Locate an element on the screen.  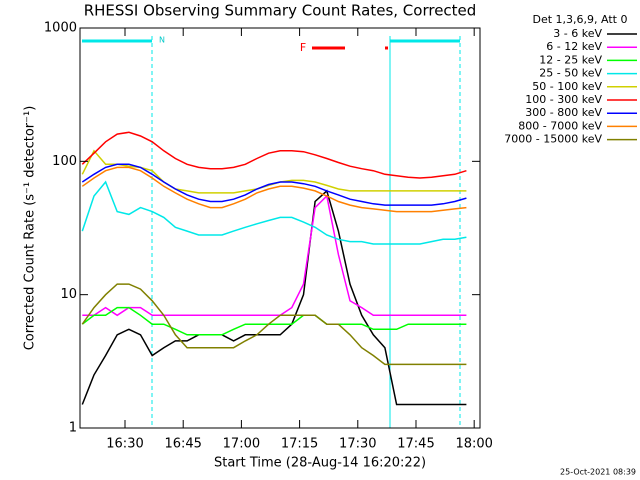
x-tick-label: 17:45 is located at coordinates (415, 444).